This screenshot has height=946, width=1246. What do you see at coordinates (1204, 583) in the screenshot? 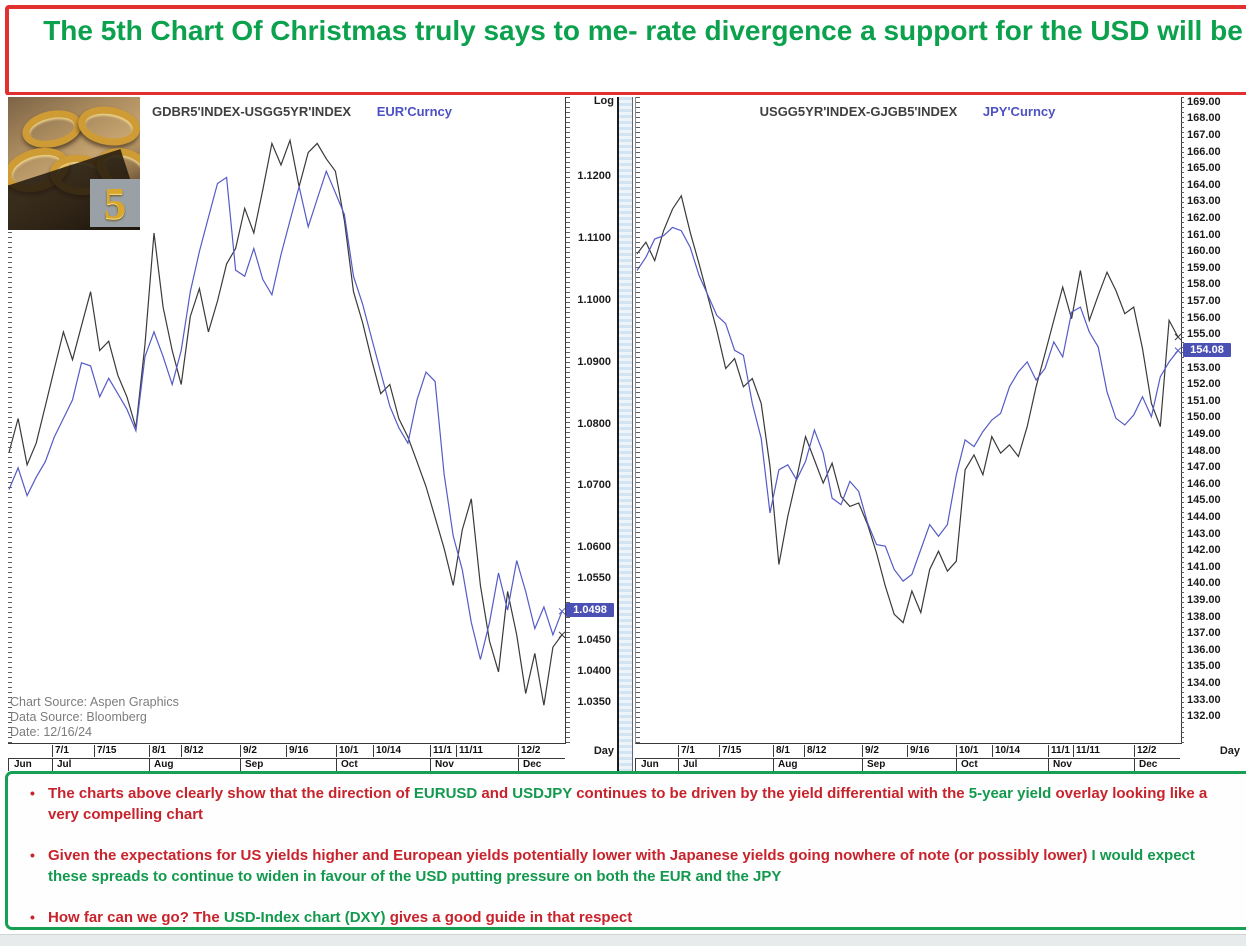
I see `y-axis-tick-label: 140.00` at bounding box center [1204, 583].